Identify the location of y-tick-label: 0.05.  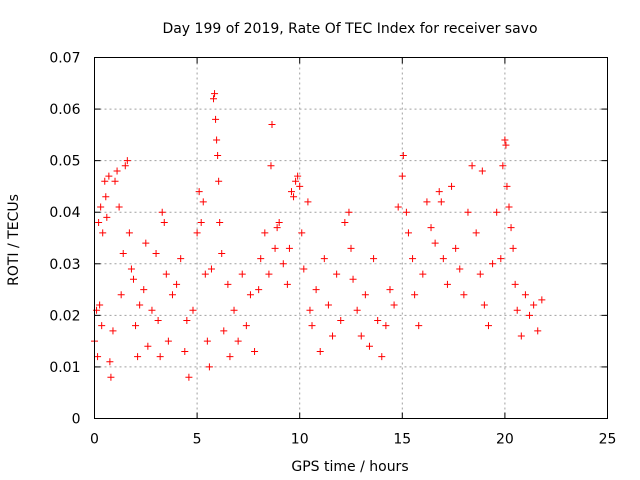
(64, 162).